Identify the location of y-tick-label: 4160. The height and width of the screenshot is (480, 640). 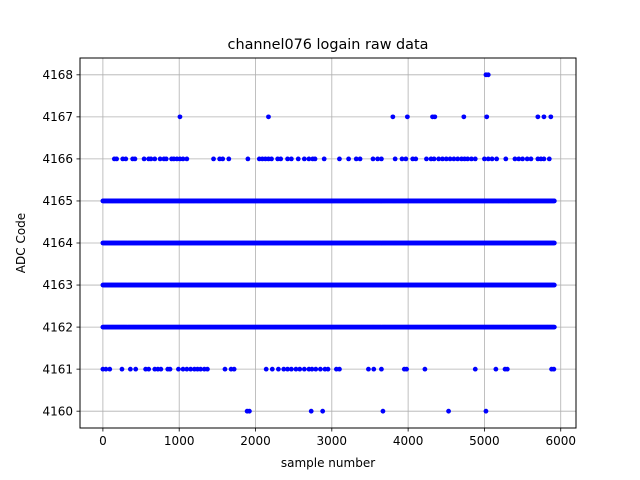
(57, 411).